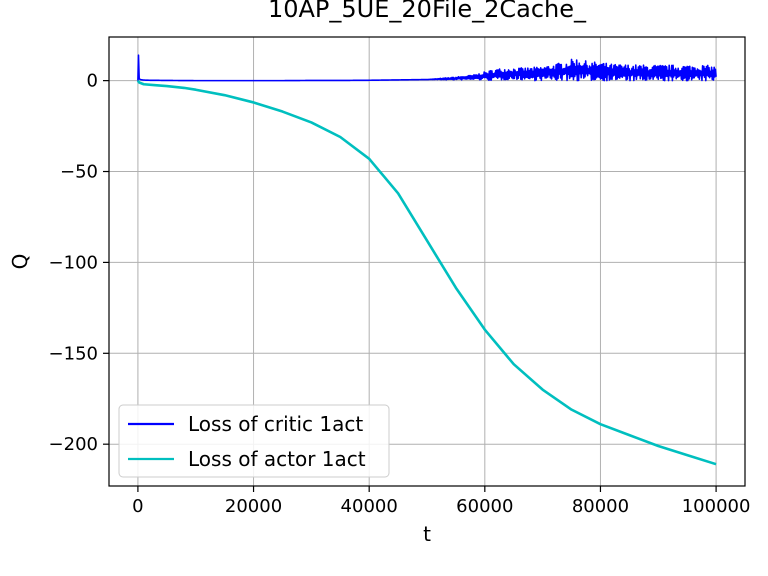  I want to click on y-axis-ticks: 0 −50 −100 −150 −200, so click(79, 263).